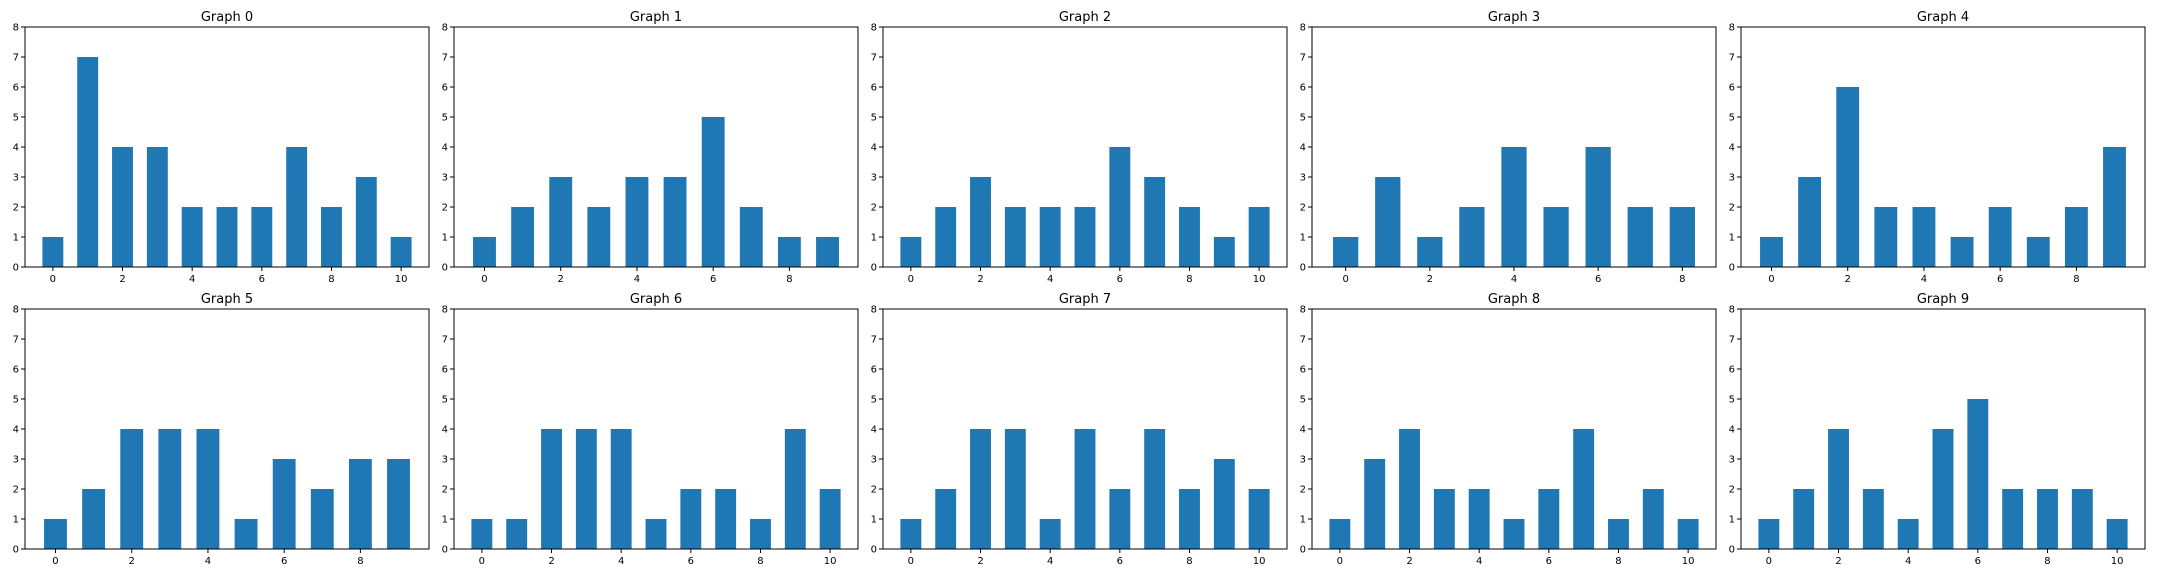  I want to click on subplot-title: Graph 5, so click(227, 299).